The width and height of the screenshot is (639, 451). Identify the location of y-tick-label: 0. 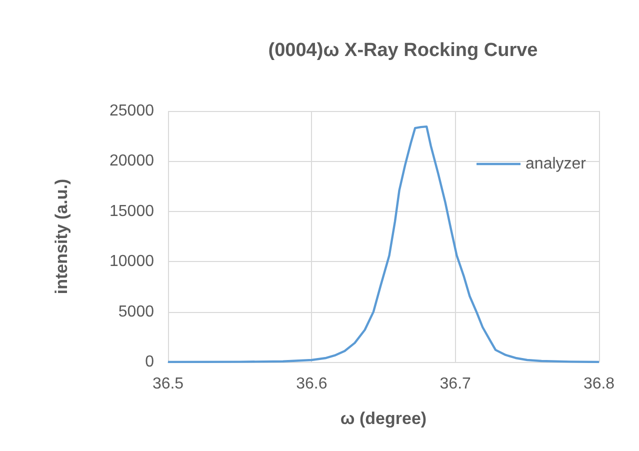
(149, 362).